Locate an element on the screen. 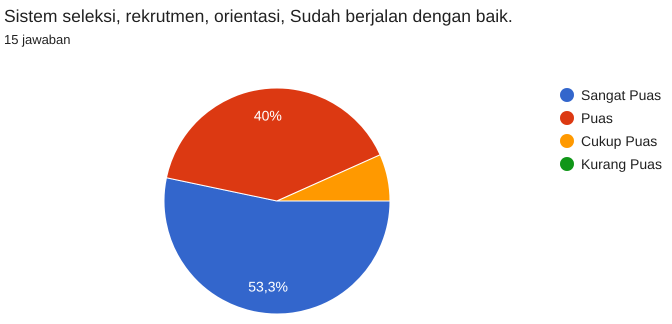 The image size is (672, 324). legend-label: Cukup Puas is located at coordinates (619, 141).